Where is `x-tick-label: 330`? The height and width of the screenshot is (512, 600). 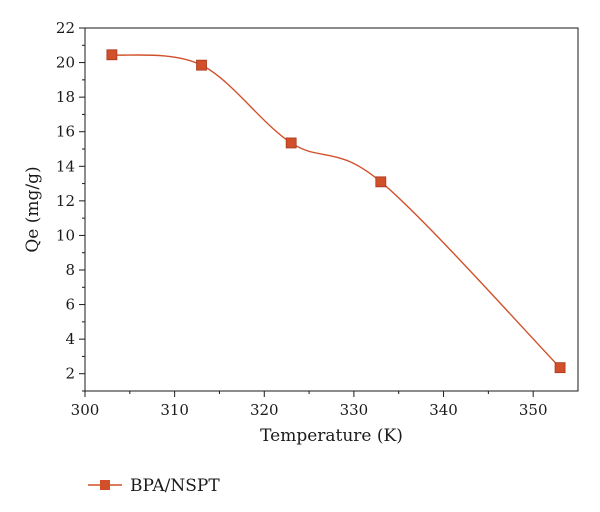 x-tick-label: 330 is located at coordinates (354, 410).